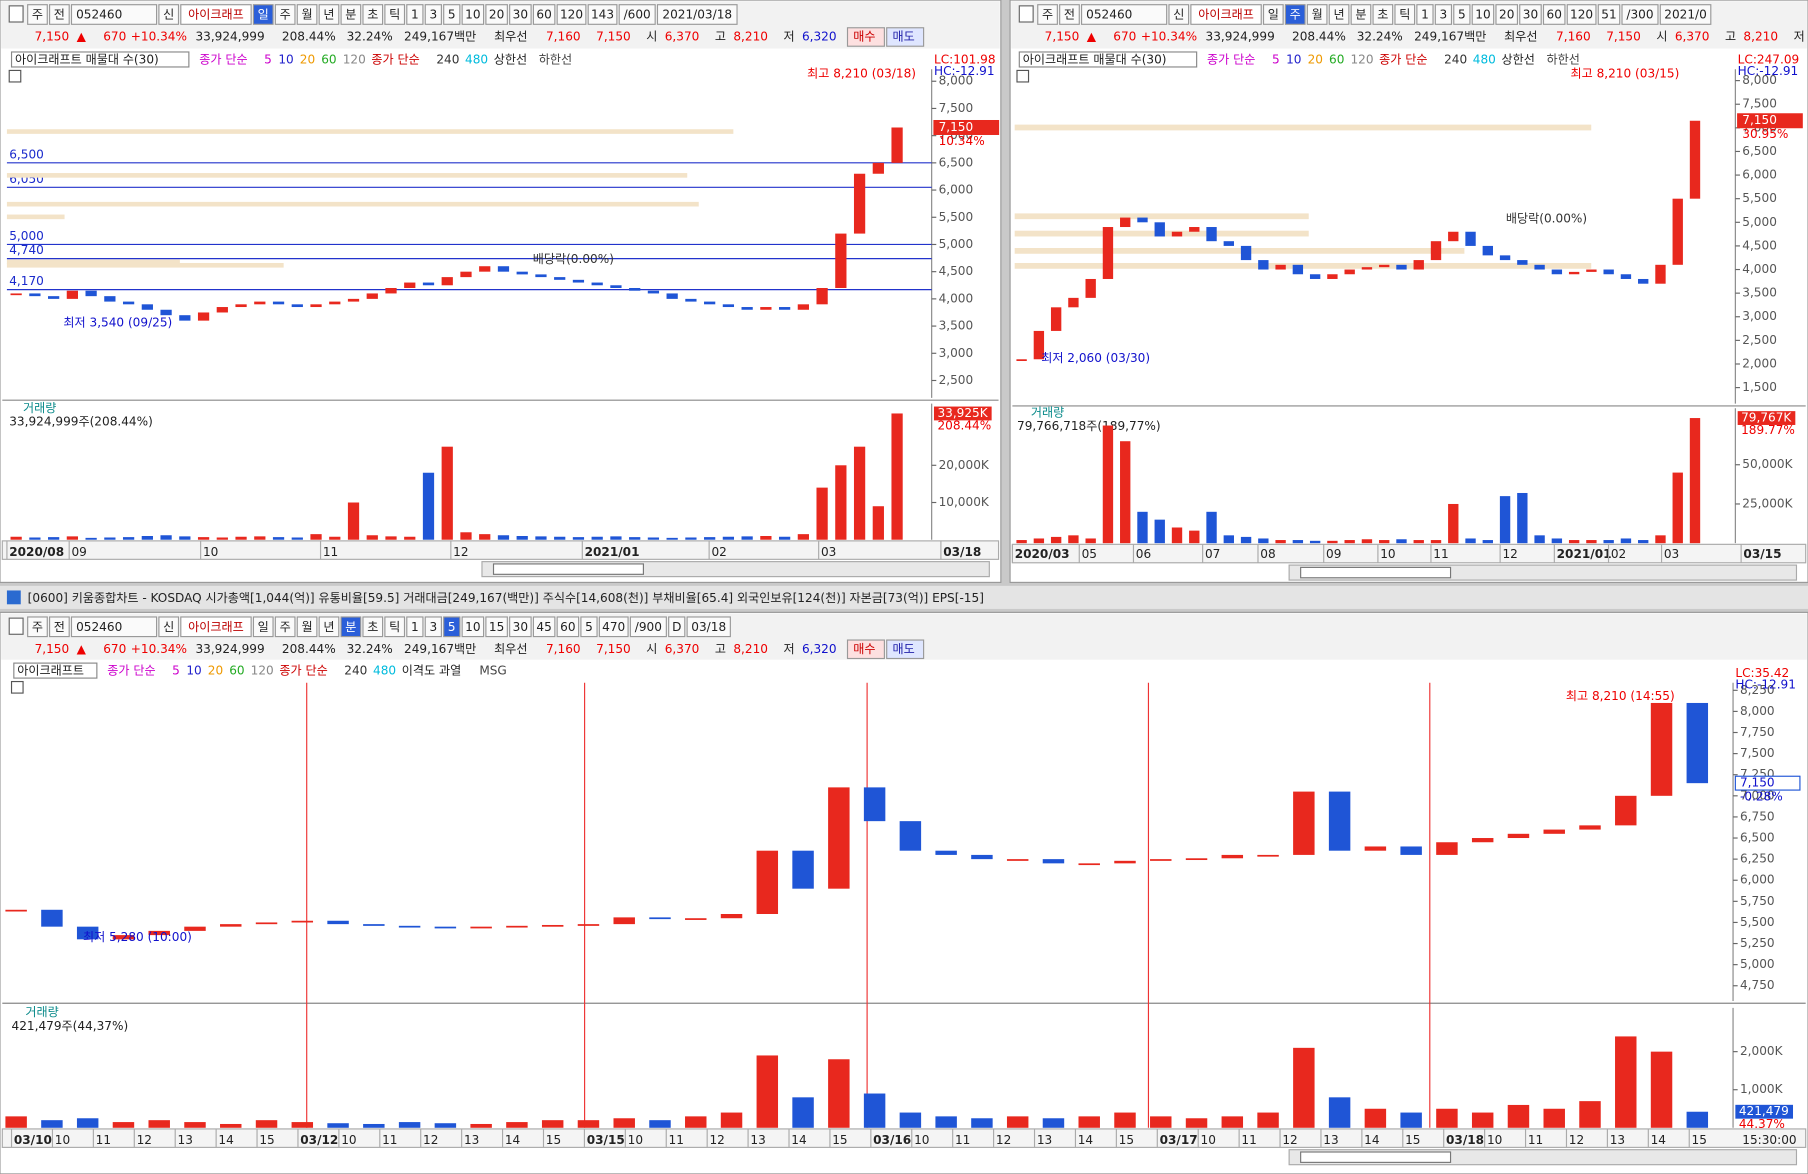 The image size is (1808, 1174). What do you see at coordinates (1554, 15) in the screenshot?
I see `toolbar-label: 60` at bounding box center [1554, 15].